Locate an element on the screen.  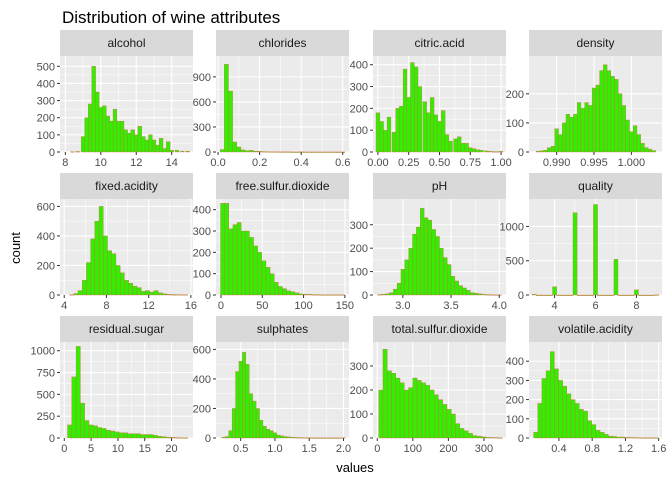
strip-label: free.sulfur.dioxide is located at coordinates (282, 186).